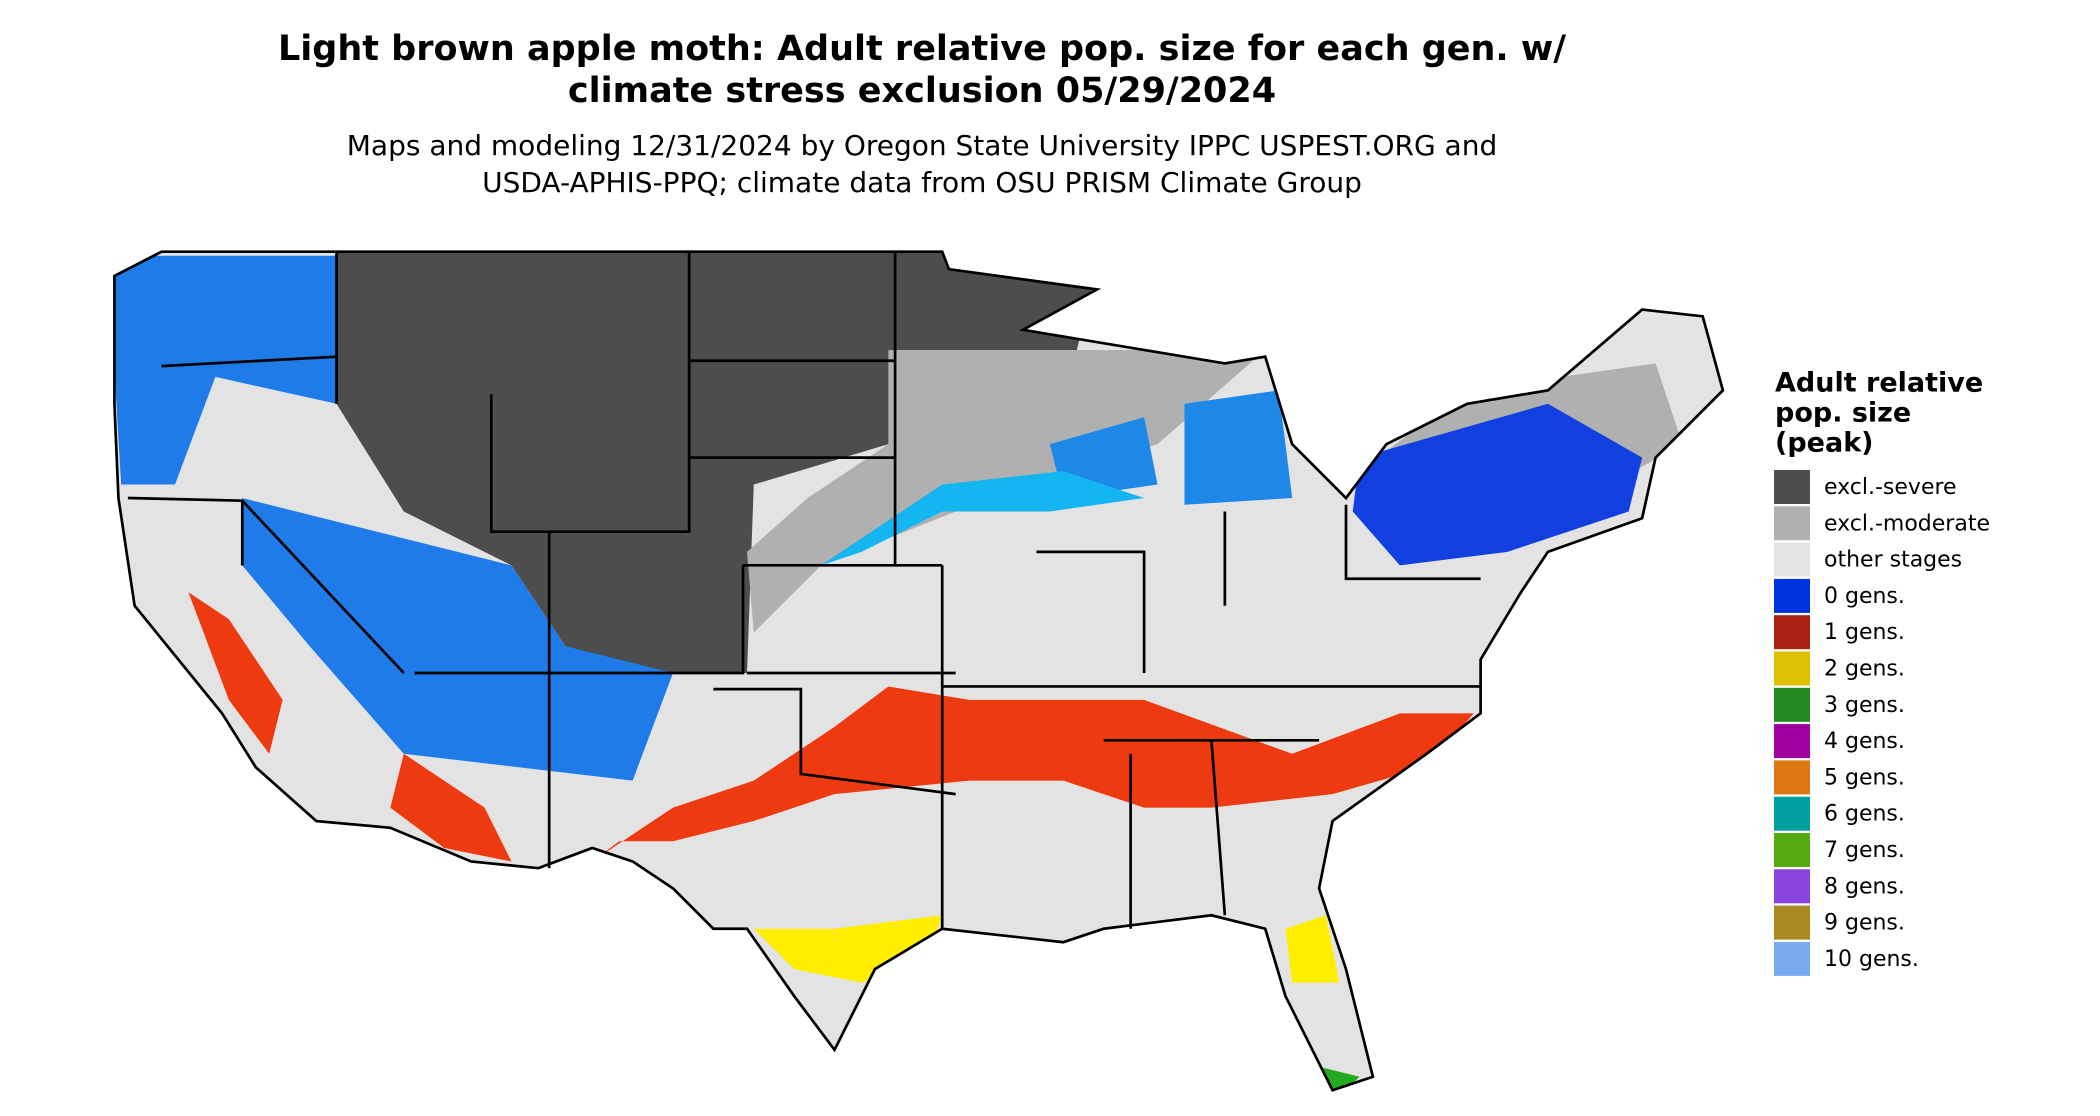 The image size is (2100, 1116). I want to click on legend-label: 6 gens., so click(1864, 814).